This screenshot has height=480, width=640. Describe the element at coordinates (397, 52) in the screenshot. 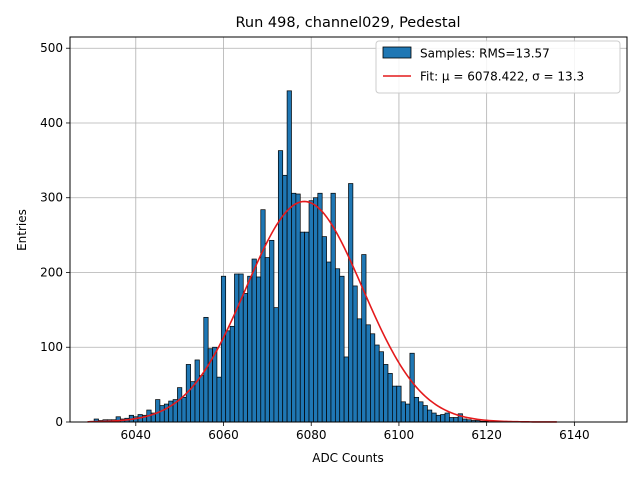

I see `legend-swatch-samples` at that location.